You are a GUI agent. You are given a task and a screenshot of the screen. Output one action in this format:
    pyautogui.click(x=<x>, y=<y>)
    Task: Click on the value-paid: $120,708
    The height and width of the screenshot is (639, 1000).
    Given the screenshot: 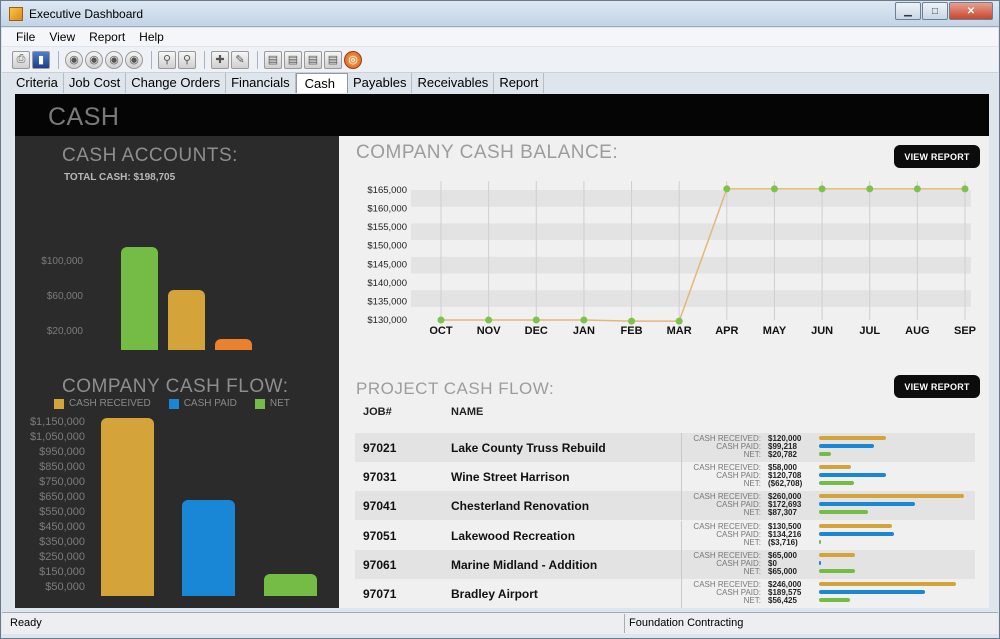 What is the action you would take?
    pyautogui.click(x=785, y=476)
    